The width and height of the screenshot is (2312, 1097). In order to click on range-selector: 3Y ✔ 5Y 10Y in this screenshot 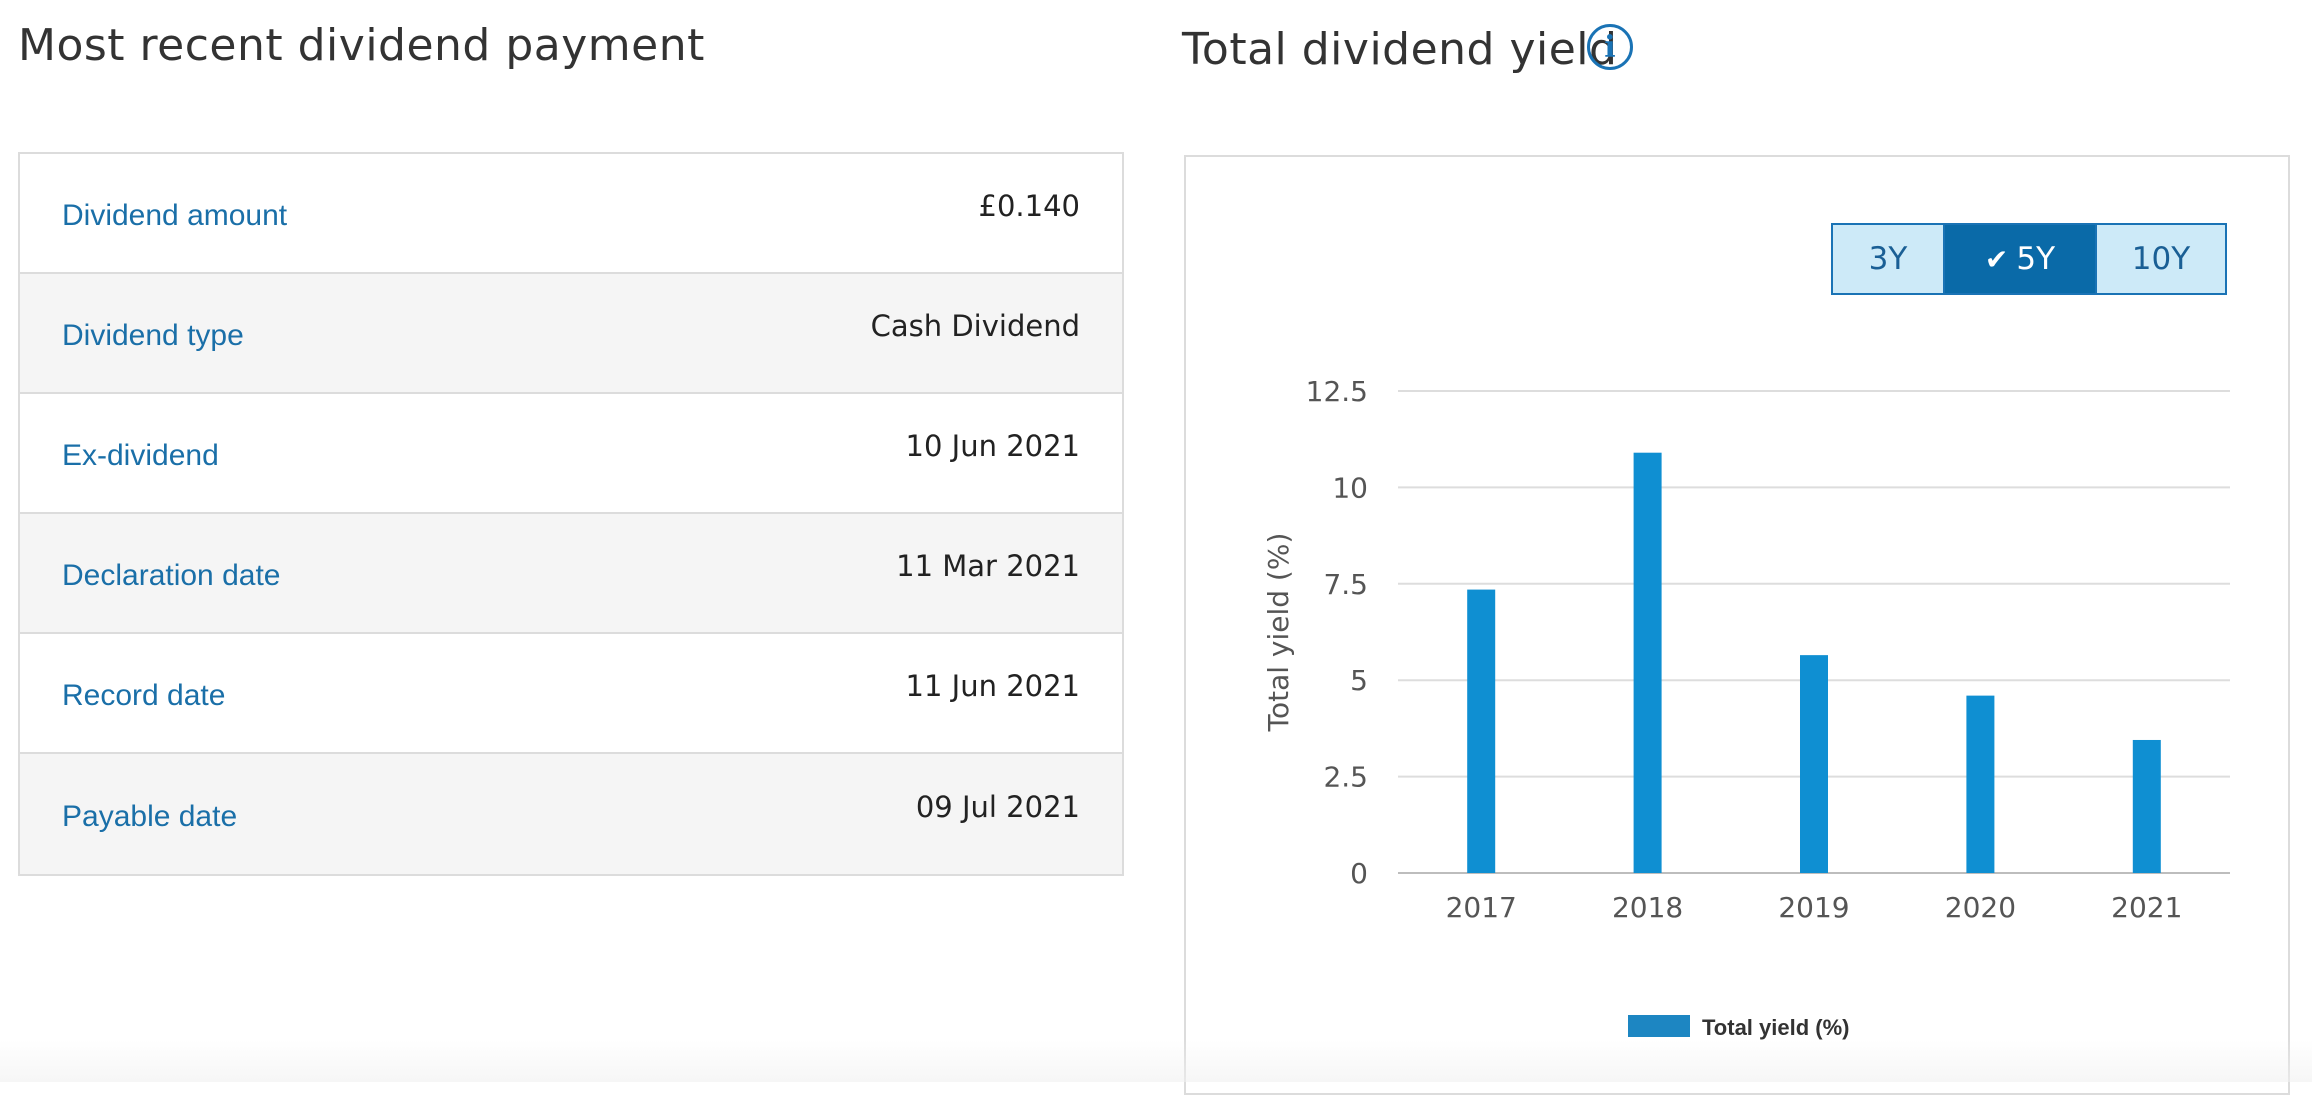, I will do `click(2029, 259)`.